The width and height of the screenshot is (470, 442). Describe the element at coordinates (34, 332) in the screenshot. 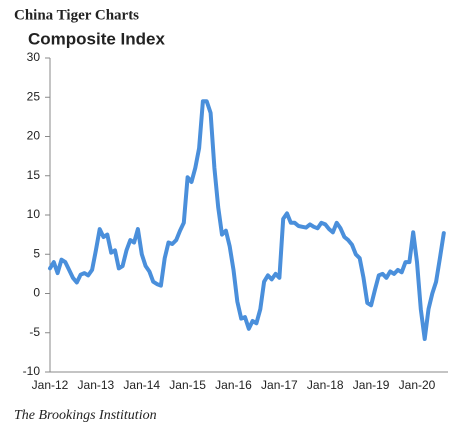

I see `y-tick-label: -5` at that location.